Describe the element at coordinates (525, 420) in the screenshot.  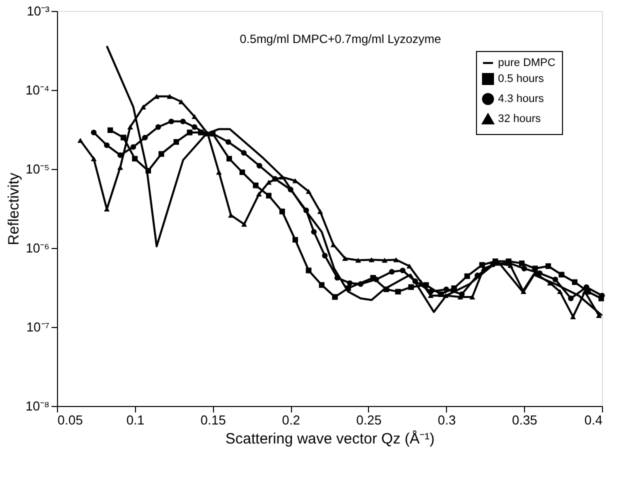
I see `x-tick-label: 0.35` at that location.